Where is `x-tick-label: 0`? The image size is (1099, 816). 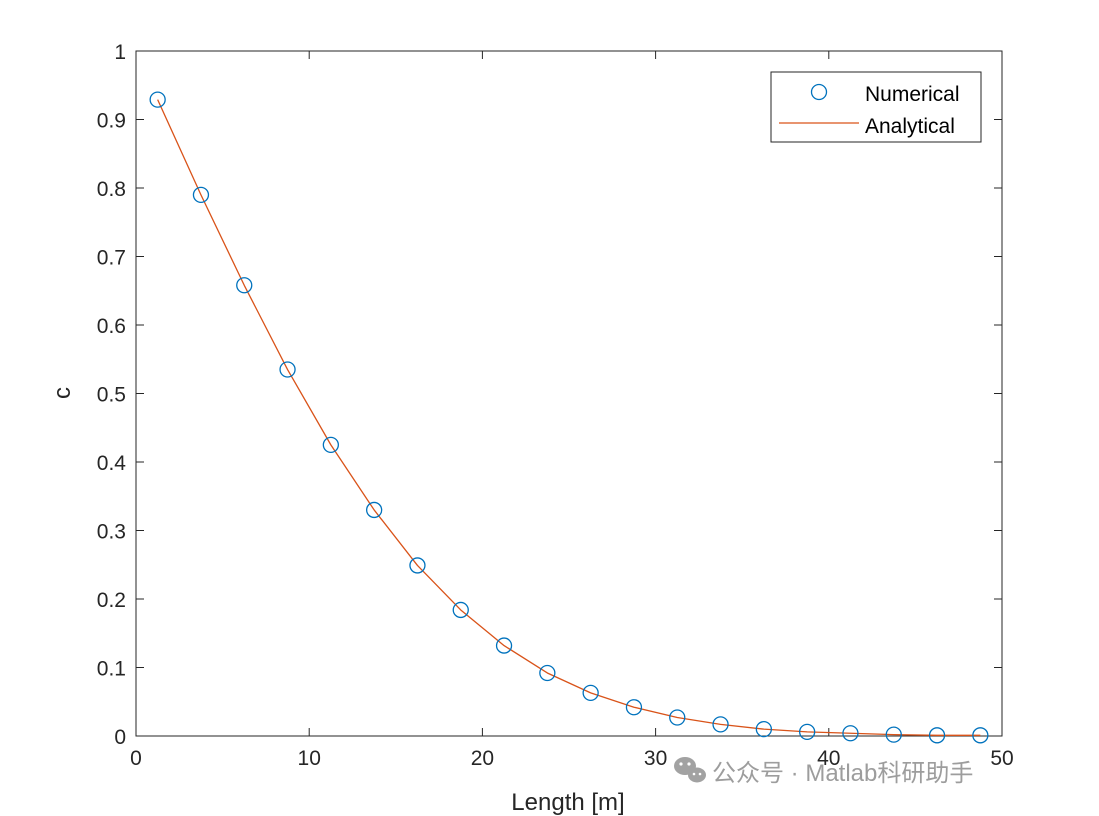
x-tick-label: 0 is located at coordinates (136, 758).